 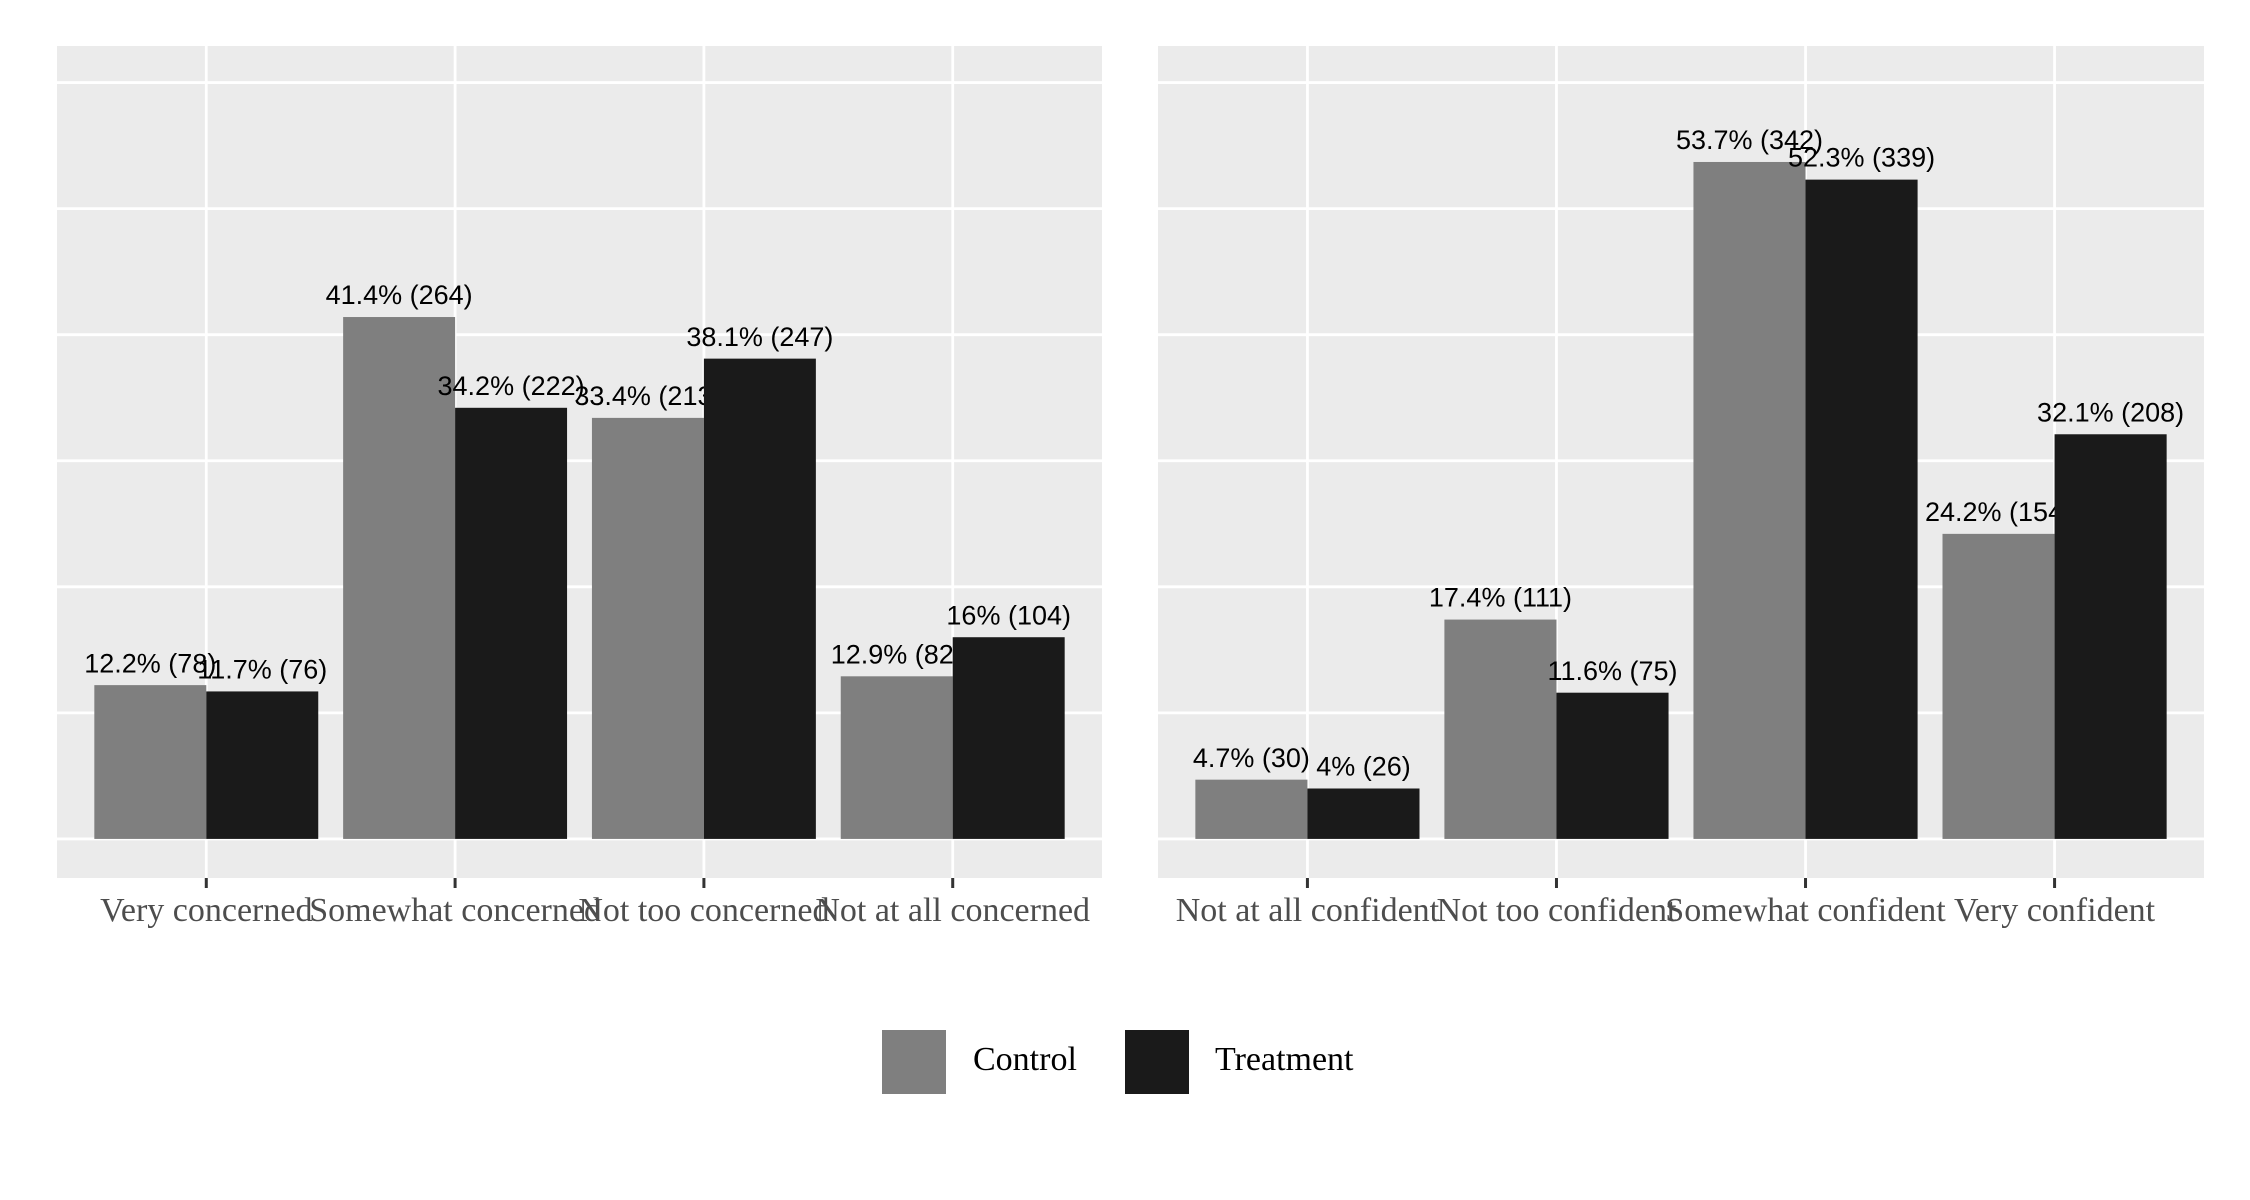 I want to click on data-label: 17.4% (111), so click(x=1500, y=598).